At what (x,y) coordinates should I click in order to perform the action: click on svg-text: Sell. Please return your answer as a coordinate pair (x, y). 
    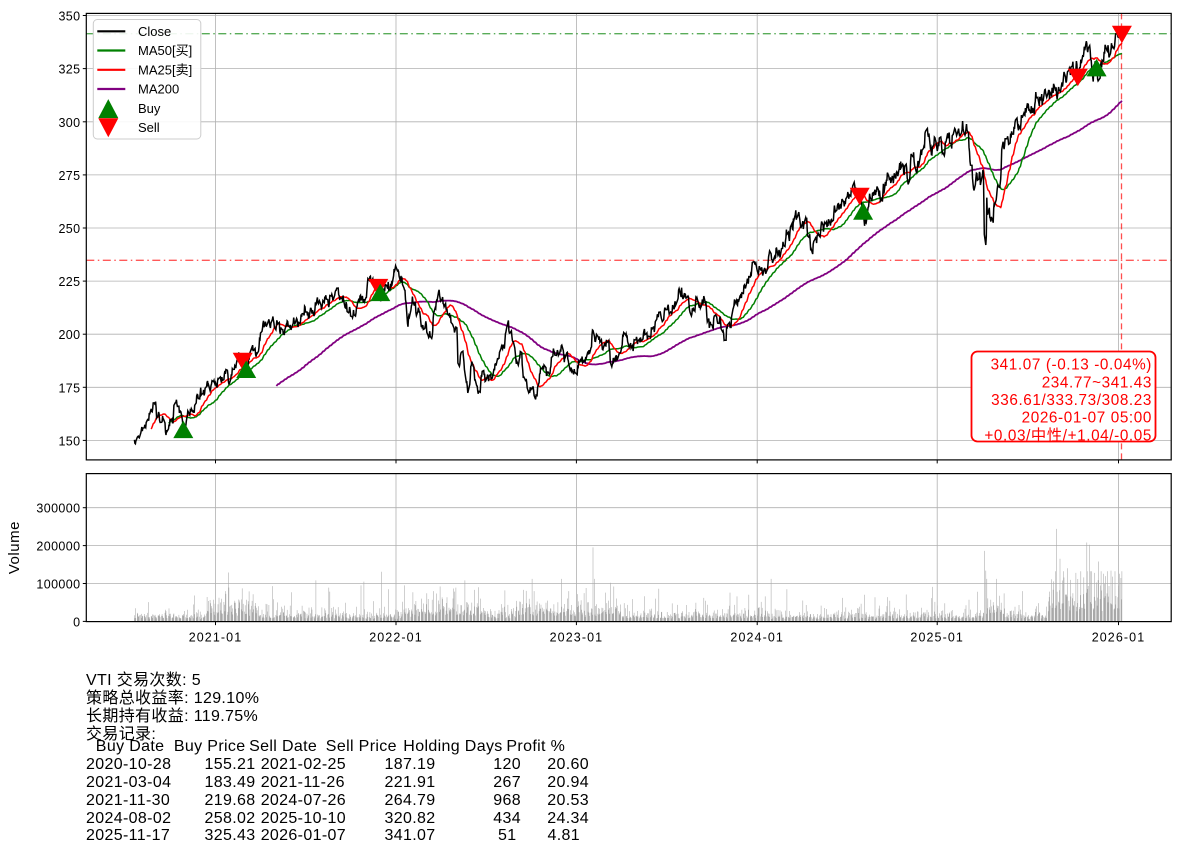
    Looking at the image, I should click on (149, 127).